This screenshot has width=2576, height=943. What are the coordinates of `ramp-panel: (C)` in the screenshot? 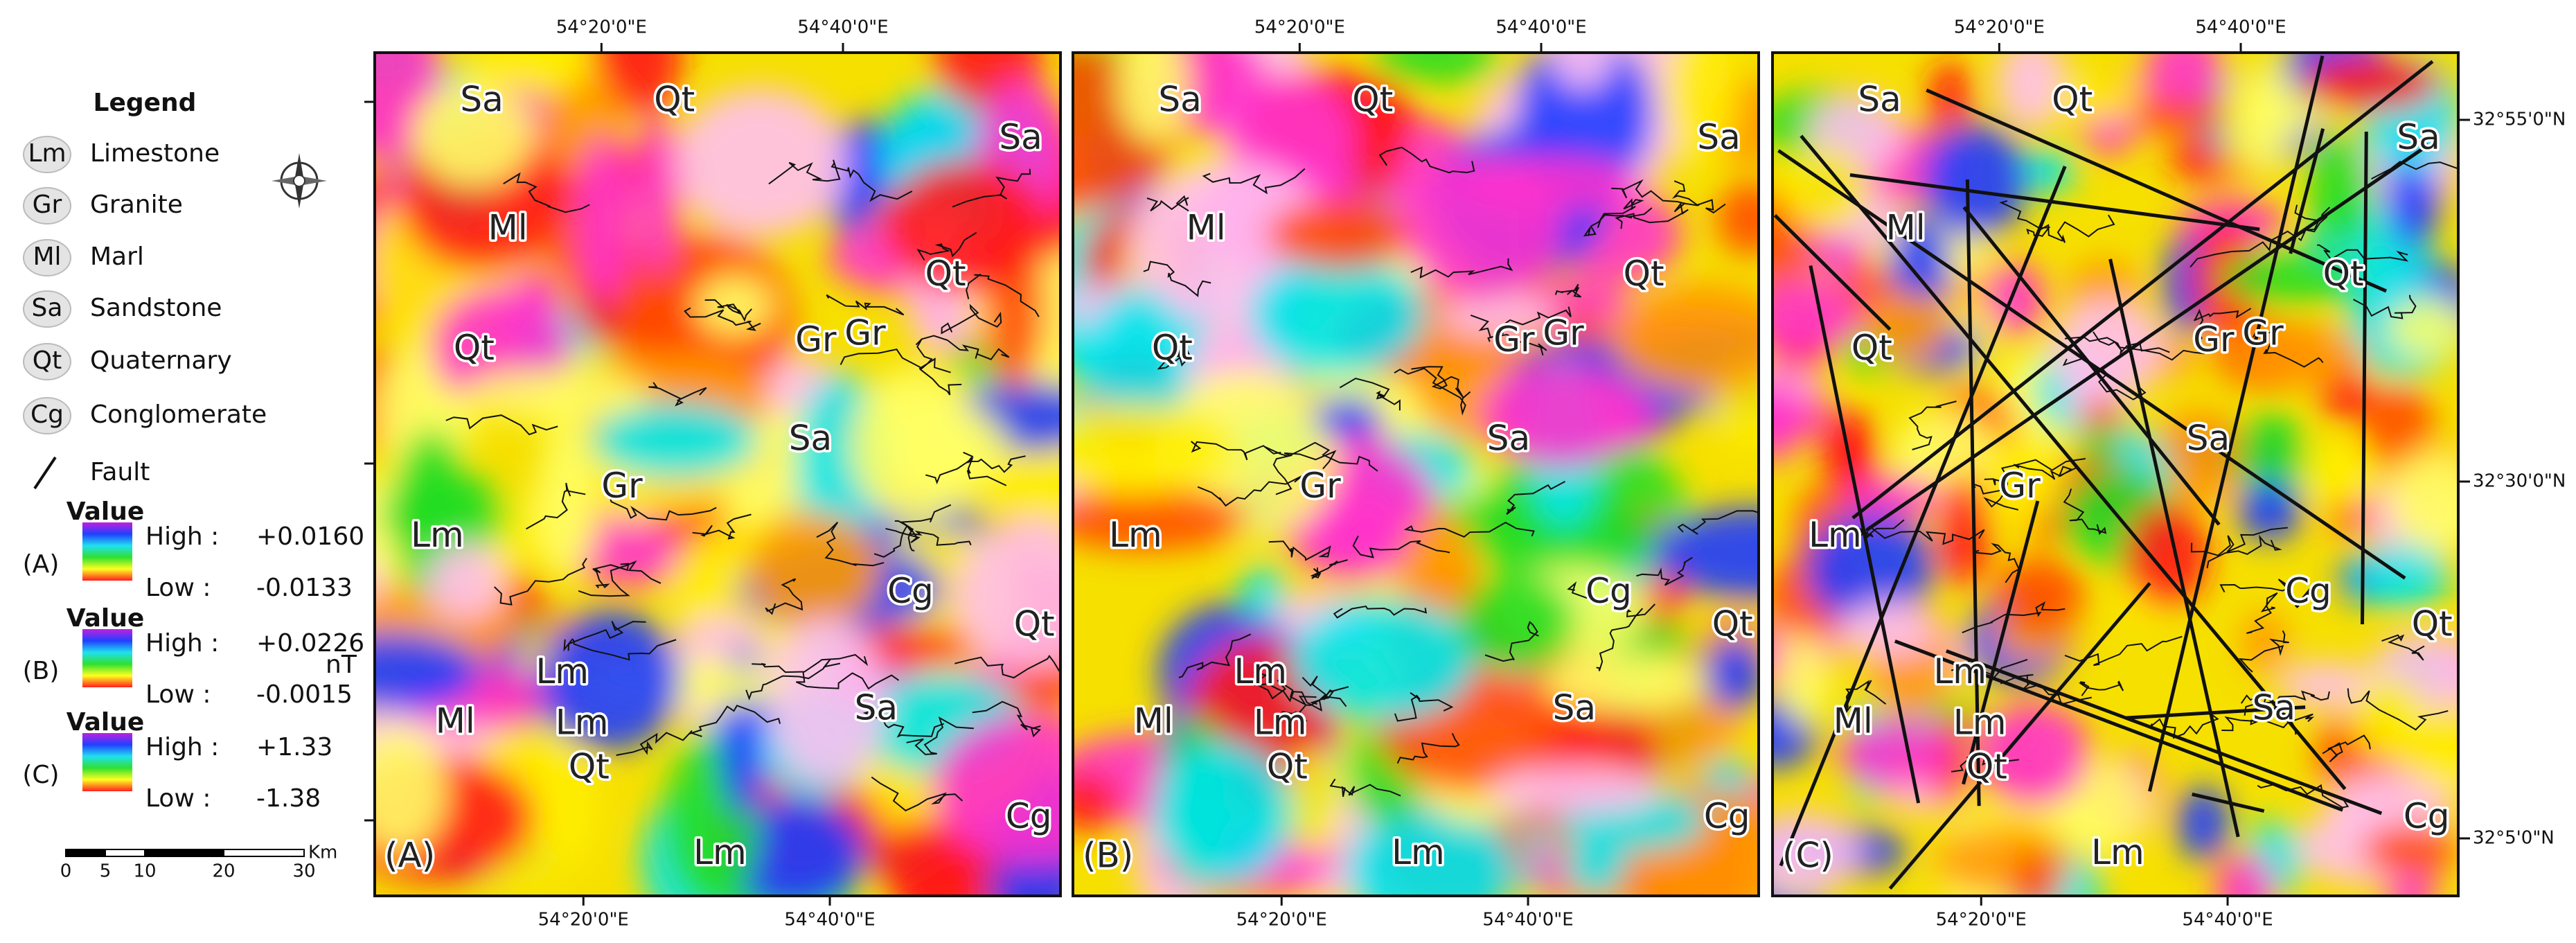 It's located at (40, 775).